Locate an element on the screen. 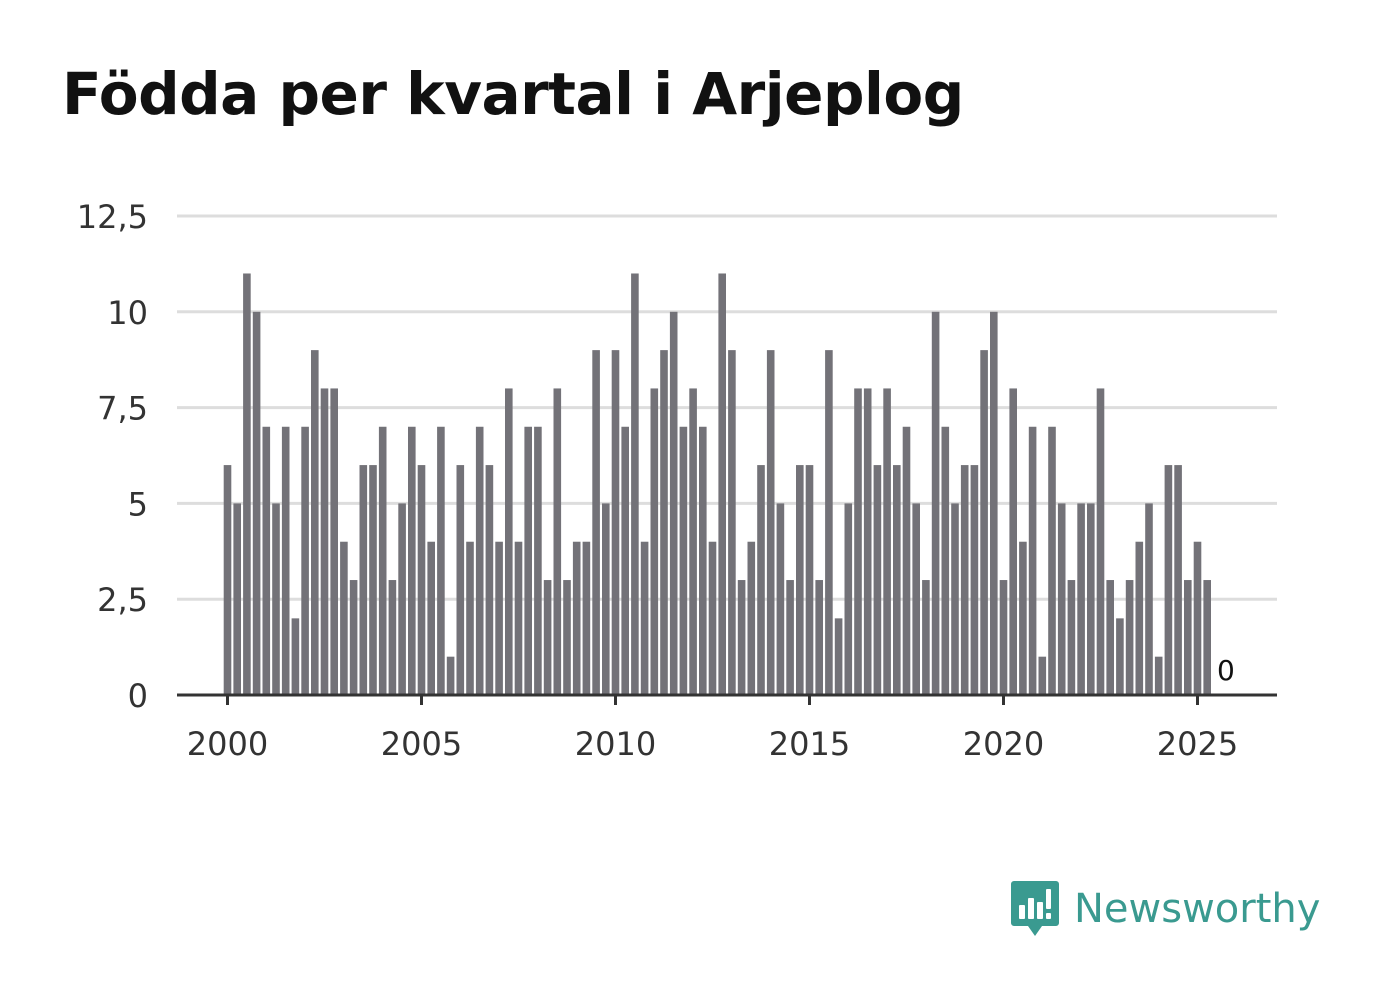  newsworthy-brand: Newsworthy is located at coordinates (1165, 909).